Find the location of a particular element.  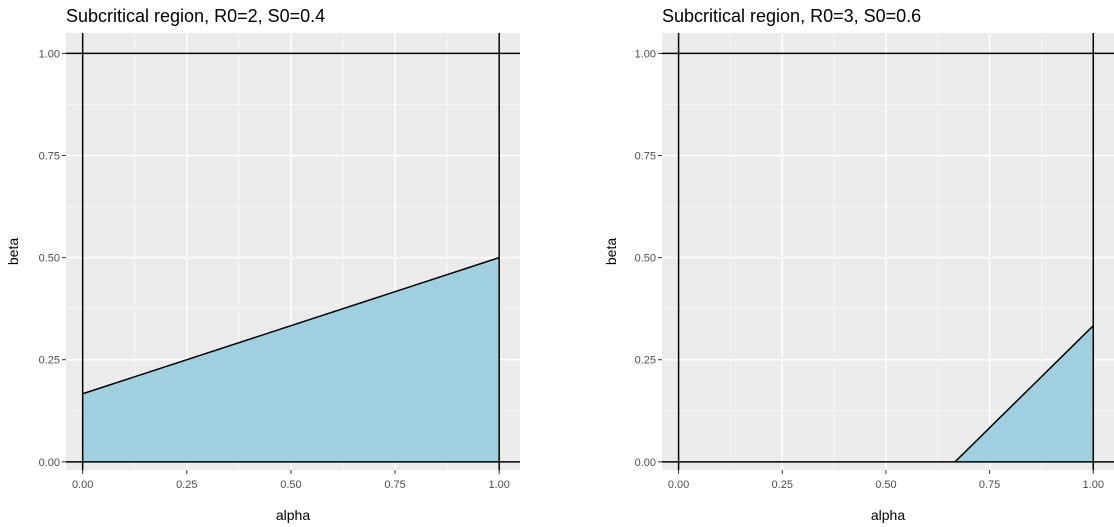

chart-title: Subcritical region, R0=3, S0=0.6 is located at coordinates (791, 16).